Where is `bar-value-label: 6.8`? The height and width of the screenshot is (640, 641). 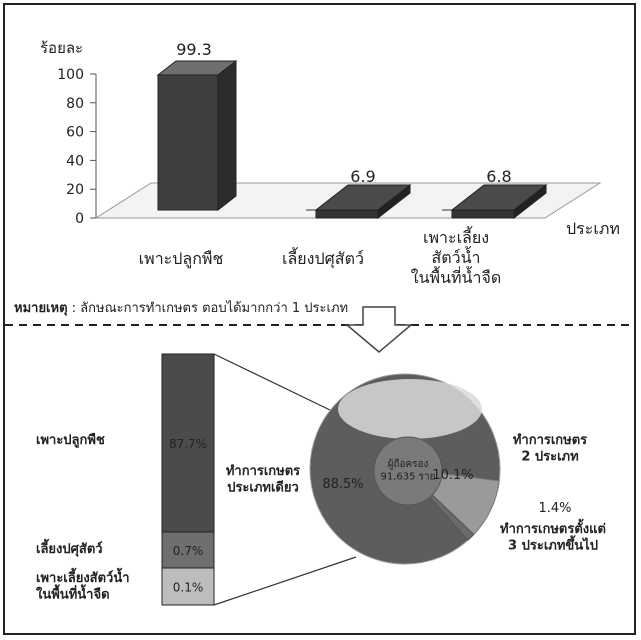
bar-value-label: 6.8 is located at coordinates (498, 176).